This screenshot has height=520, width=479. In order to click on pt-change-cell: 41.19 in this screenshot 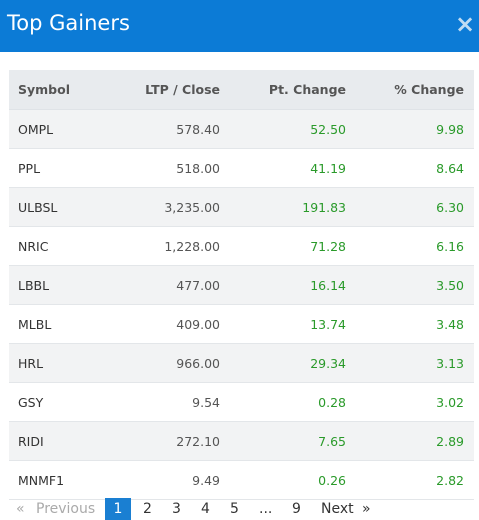, I will do `click(293, 168)`.